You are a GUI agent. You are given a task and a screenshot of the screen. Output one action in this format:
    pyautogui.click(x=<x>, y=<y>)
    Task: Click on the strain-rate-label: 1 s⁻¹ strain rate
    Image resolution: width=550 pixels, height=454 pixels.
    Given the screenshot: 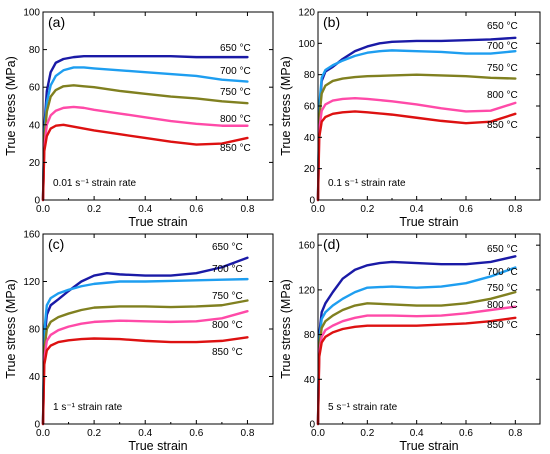 What is the action you would take?
    pyautogui.click(x=88, y=407)
    